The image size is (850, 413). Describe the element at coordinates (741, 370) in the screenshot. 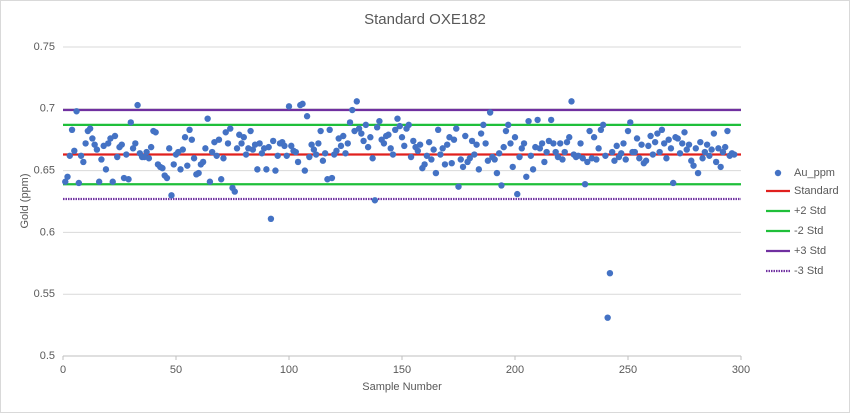

I see `x-tick-label: 300` at that location.